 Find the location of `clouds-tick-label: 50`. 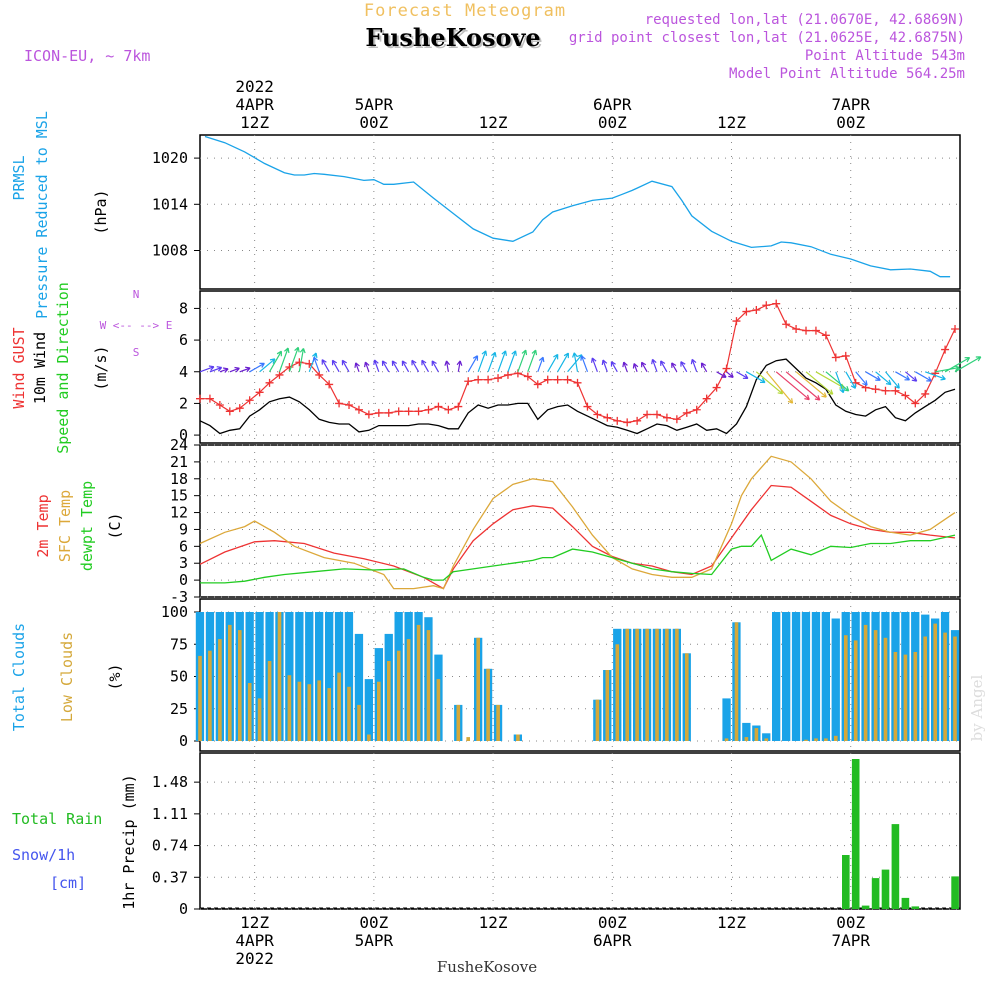

clouds-tick-label: 50 is located at coordinates (179, 677).